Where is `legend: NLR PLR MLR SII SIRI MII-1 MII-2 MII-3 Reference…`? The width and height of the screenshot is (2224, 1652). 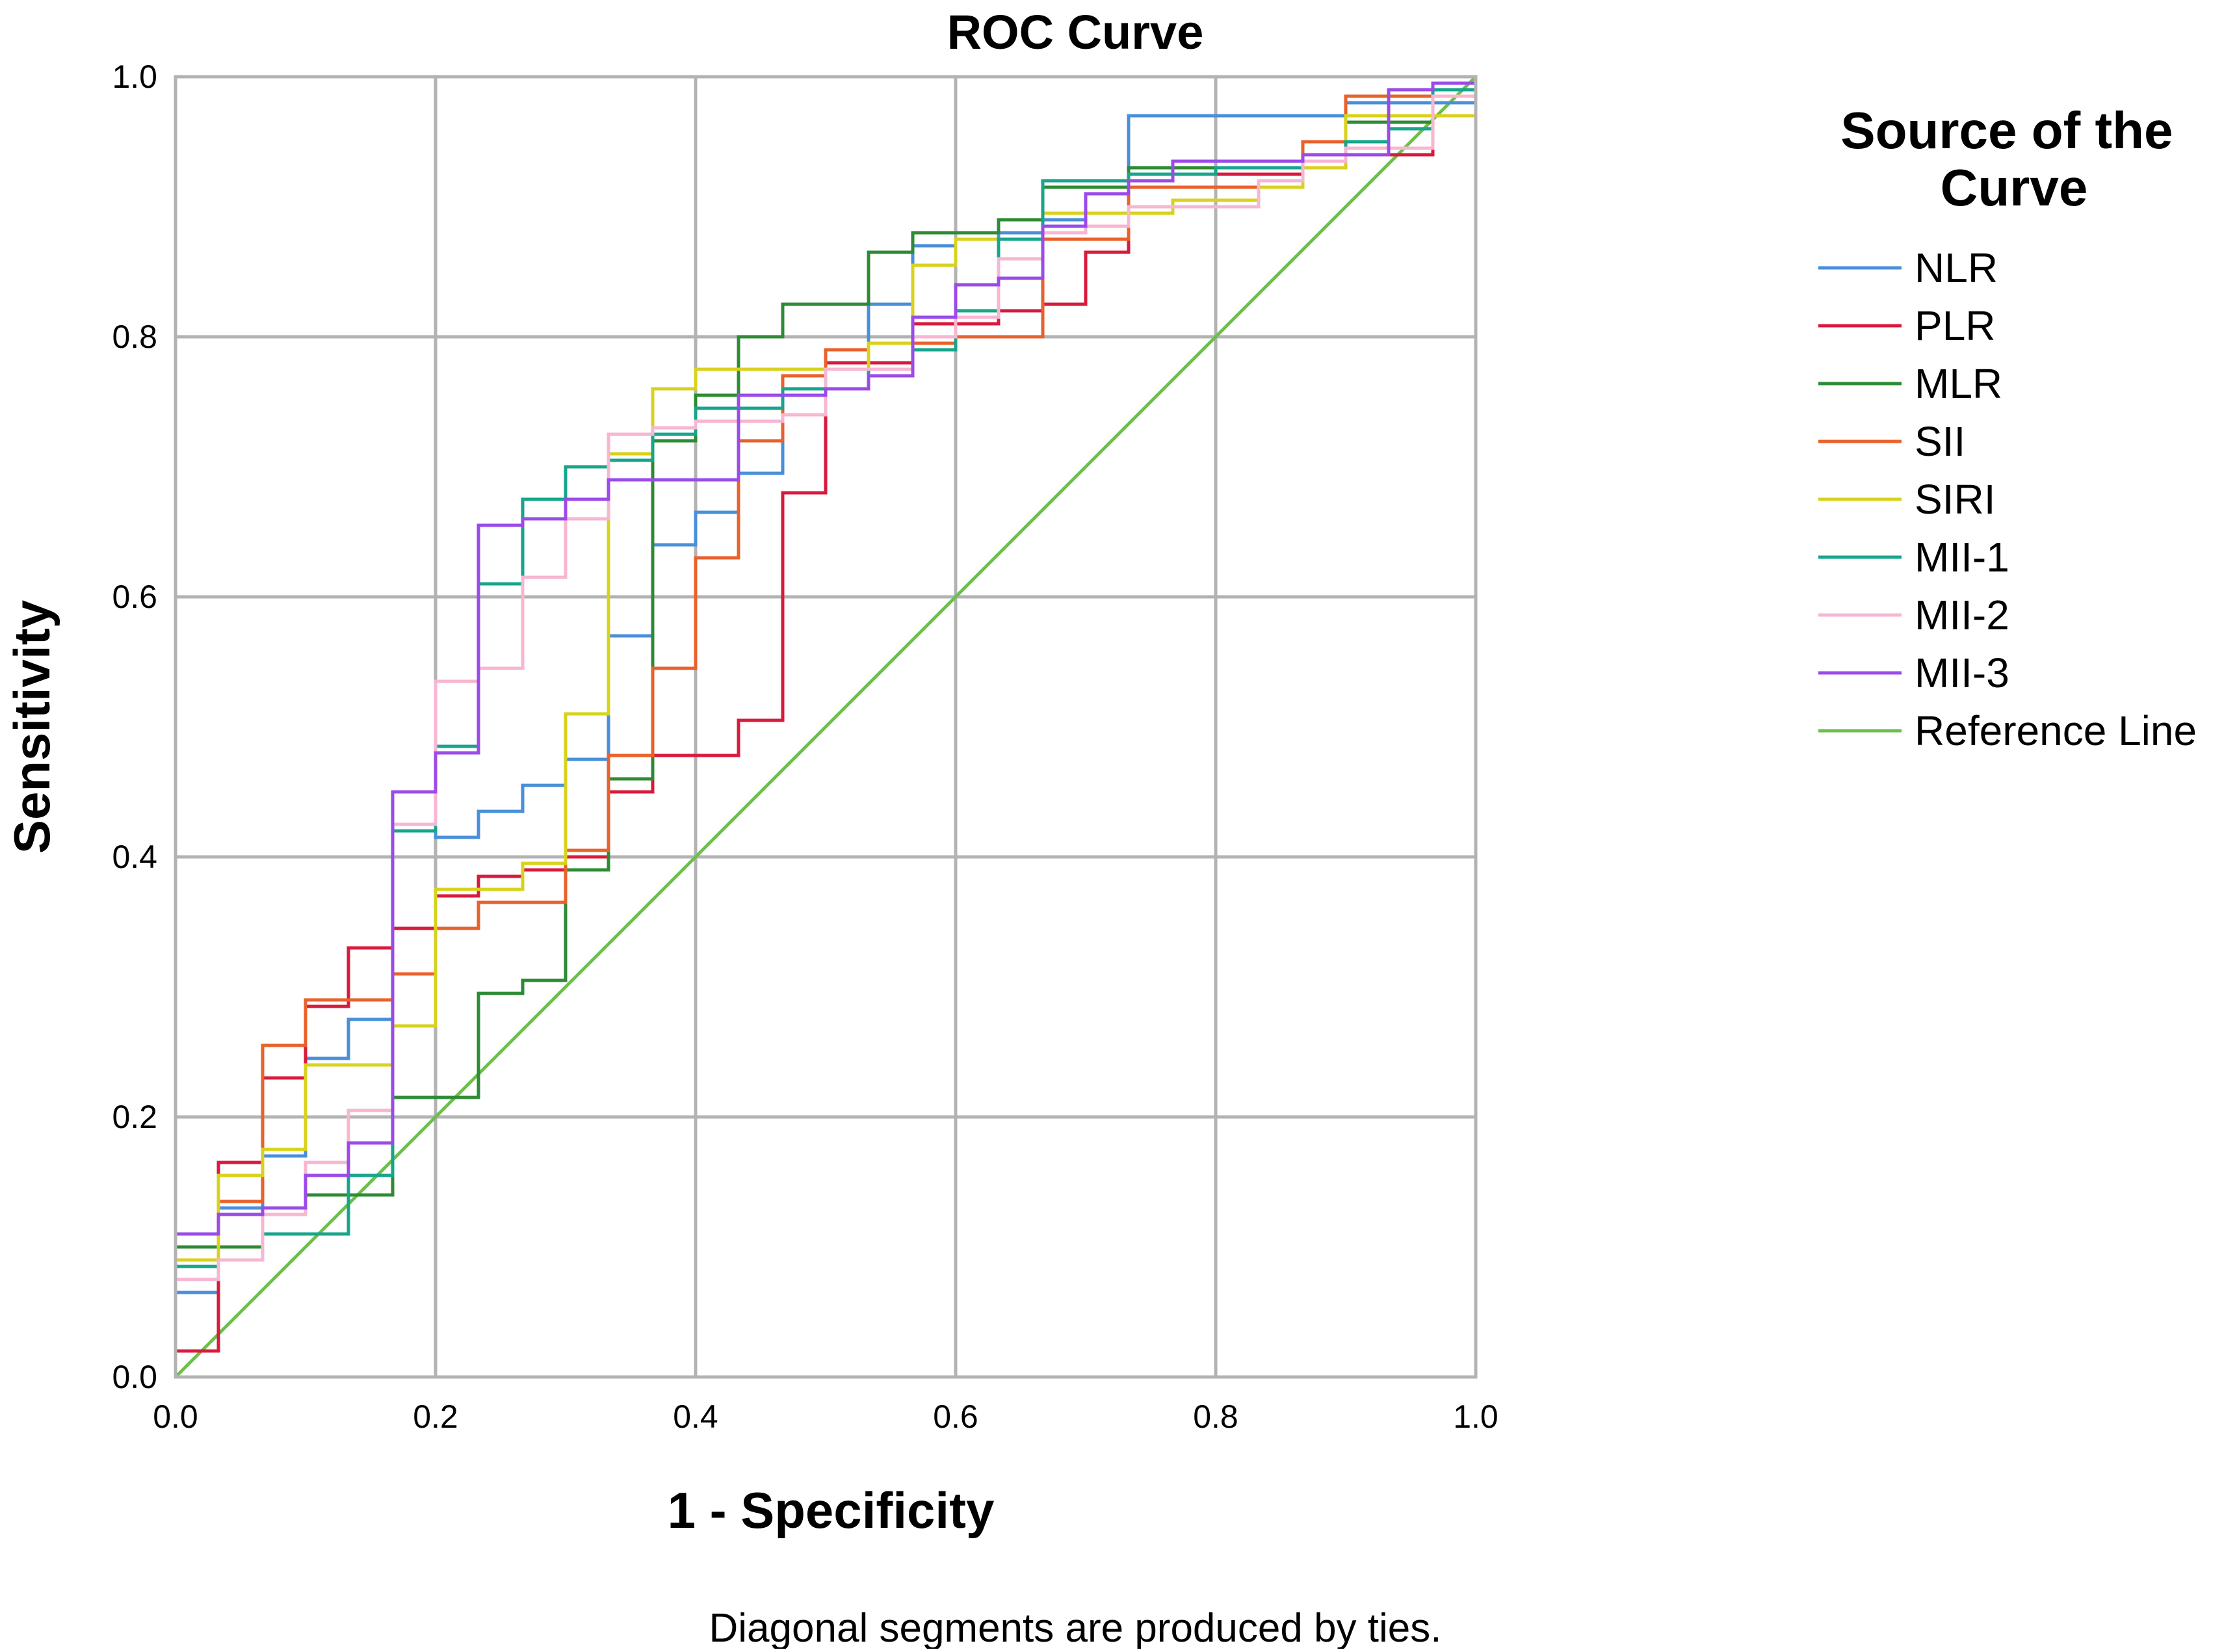
legend: NLR PLR MLR SII SIRI MII-1 MII-2 MII-3 Reference… is located at coordinates (2008, 499).